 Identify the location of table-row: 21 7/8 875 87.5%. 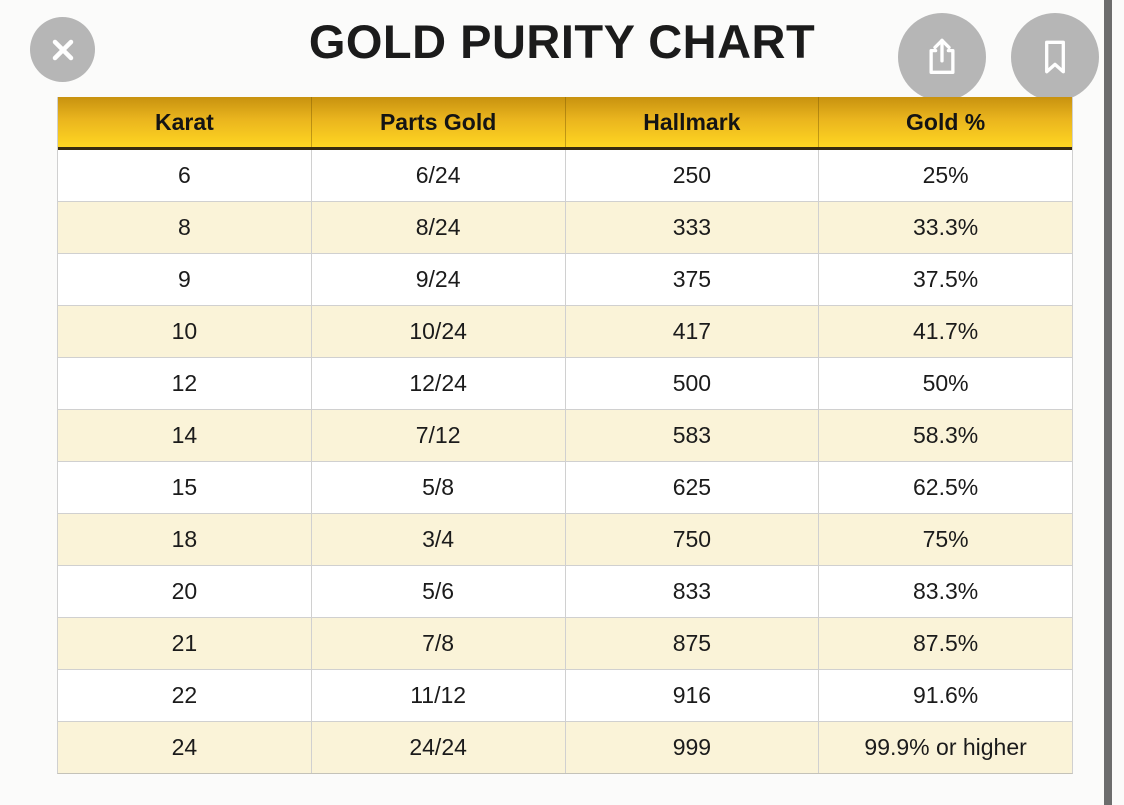
(565, 643).